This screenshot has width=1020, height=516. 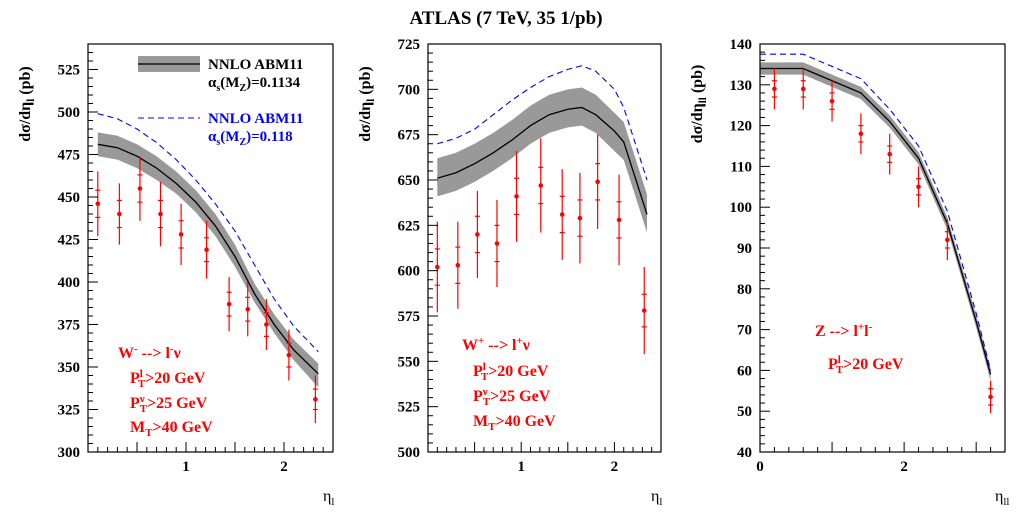 I want to click on y-tick-label: 120, so click(x=741, y=127).